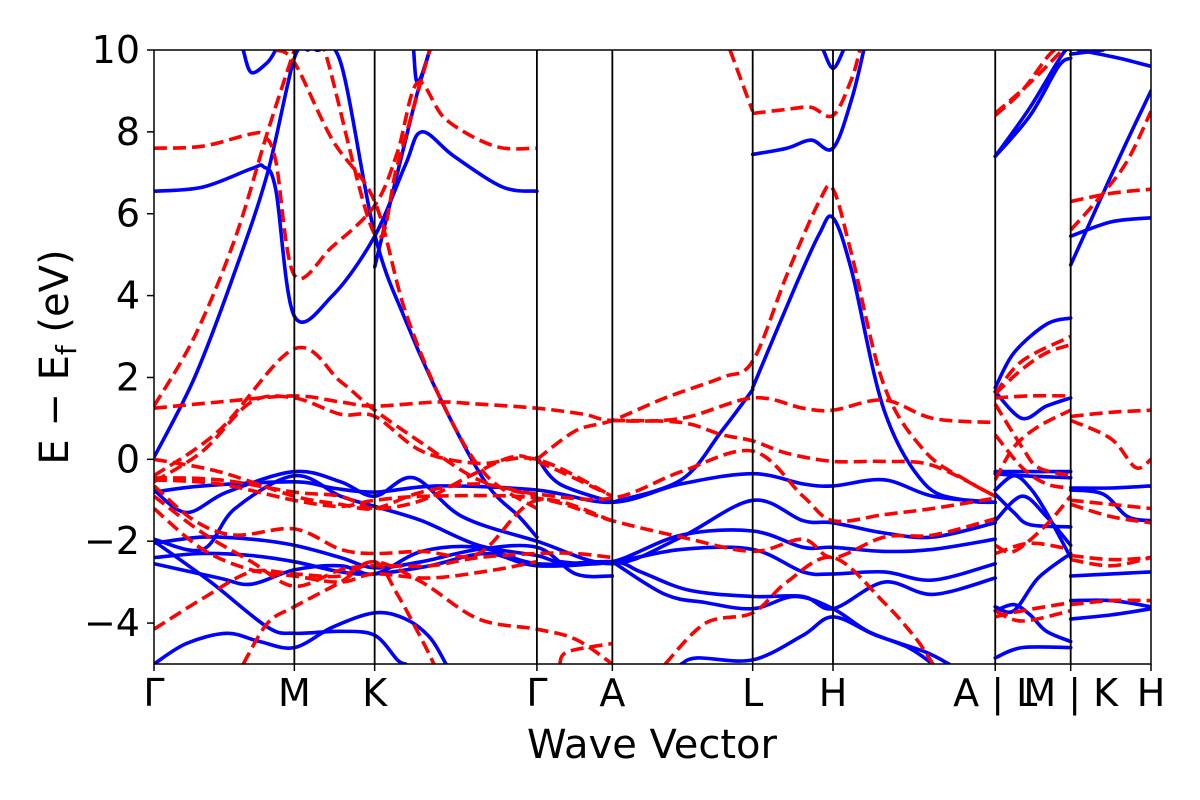 The width and height of the screenshot is (1200, 800). Describe the element at coordinates (375, 693) in the screenshot. I see `x-tick-label: K` at that location.